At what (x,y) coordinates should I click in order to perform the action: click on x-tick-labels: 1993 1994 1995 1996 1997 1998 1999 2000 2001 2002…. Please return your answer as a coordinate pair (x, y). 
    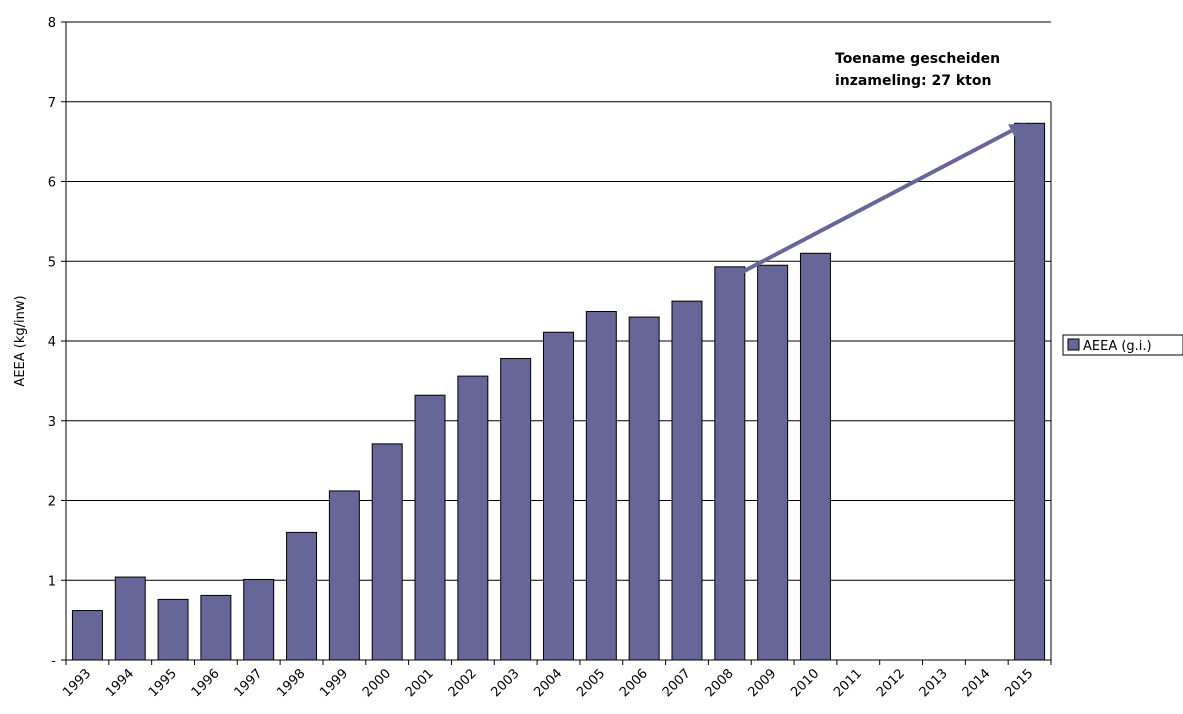
    Looking at the image, I should click on (548, 683).